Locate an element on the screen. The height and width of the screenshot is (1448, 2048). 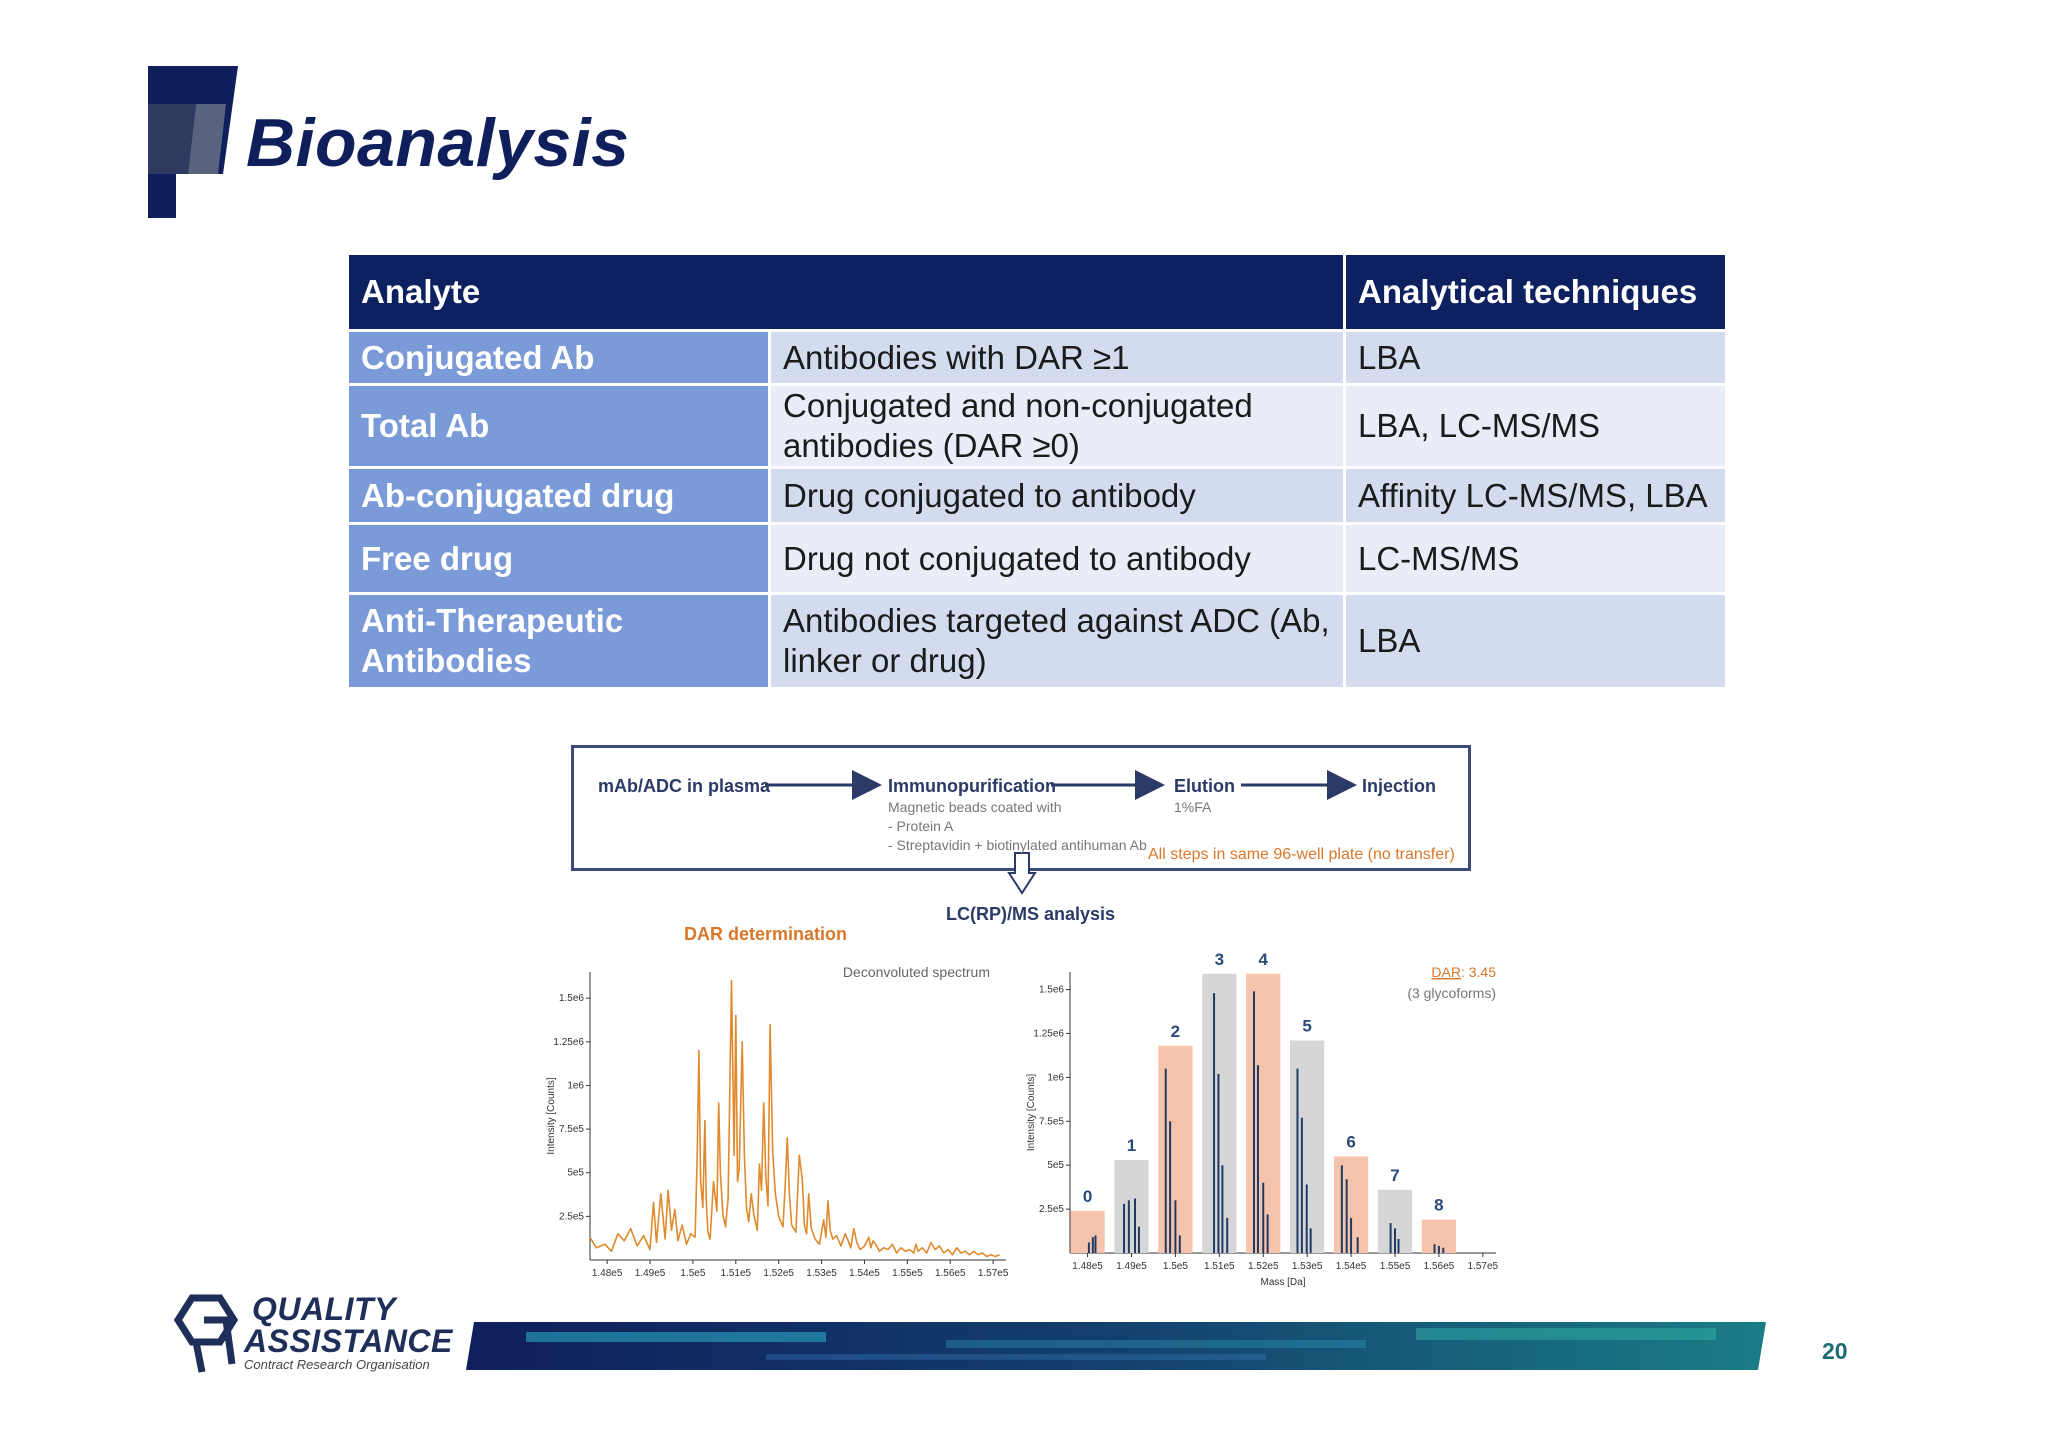
analyte-name: Anti-Therapeutic Antibodies is located at coordinates (558, 641).